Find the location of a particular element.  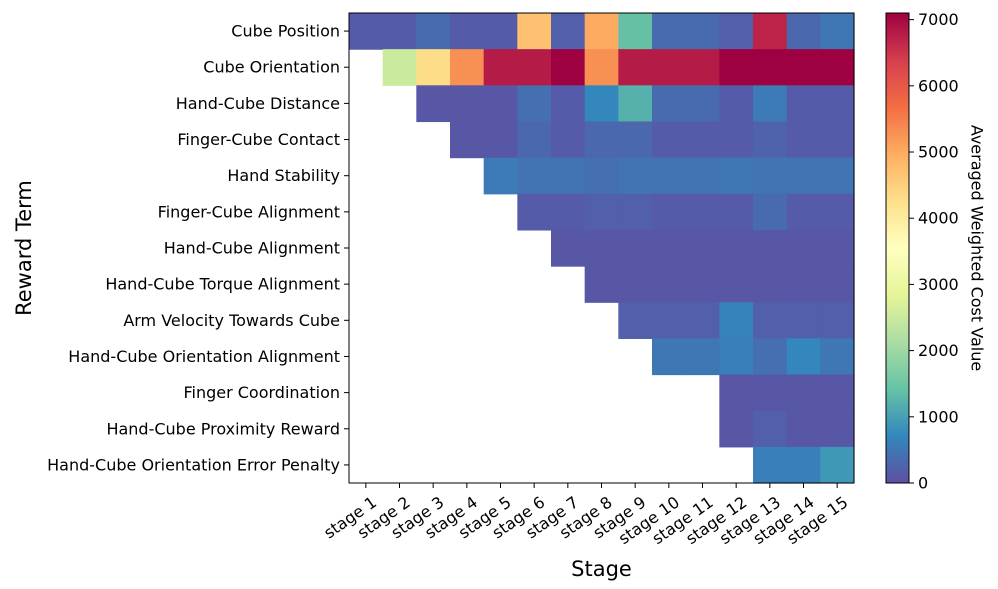

y-tick-label: Finger-Cube Contact is located at coordinates (258, 139).